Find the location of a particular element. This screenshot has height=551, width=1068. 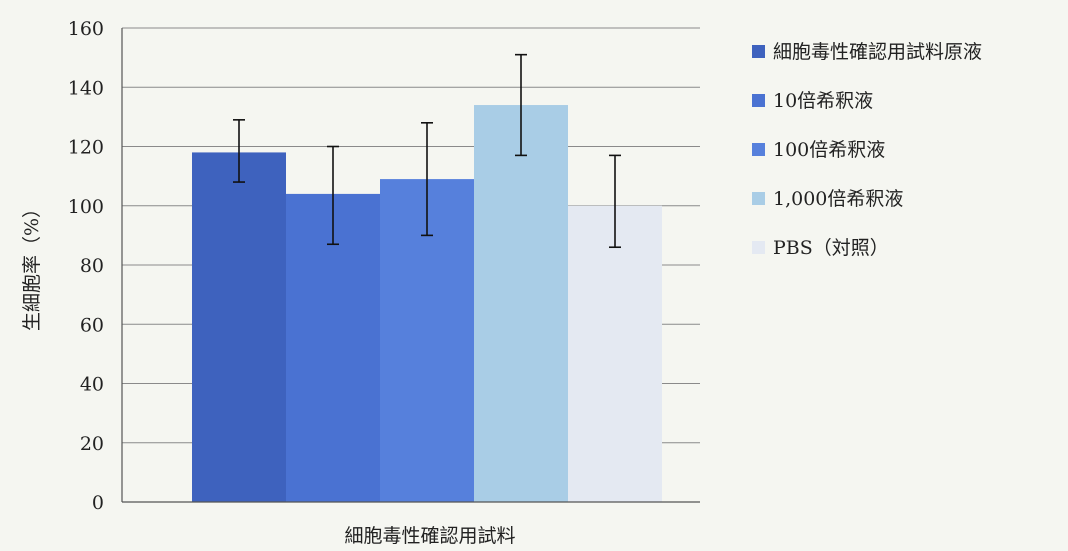

error-bars is located at coordinates (427, 151).